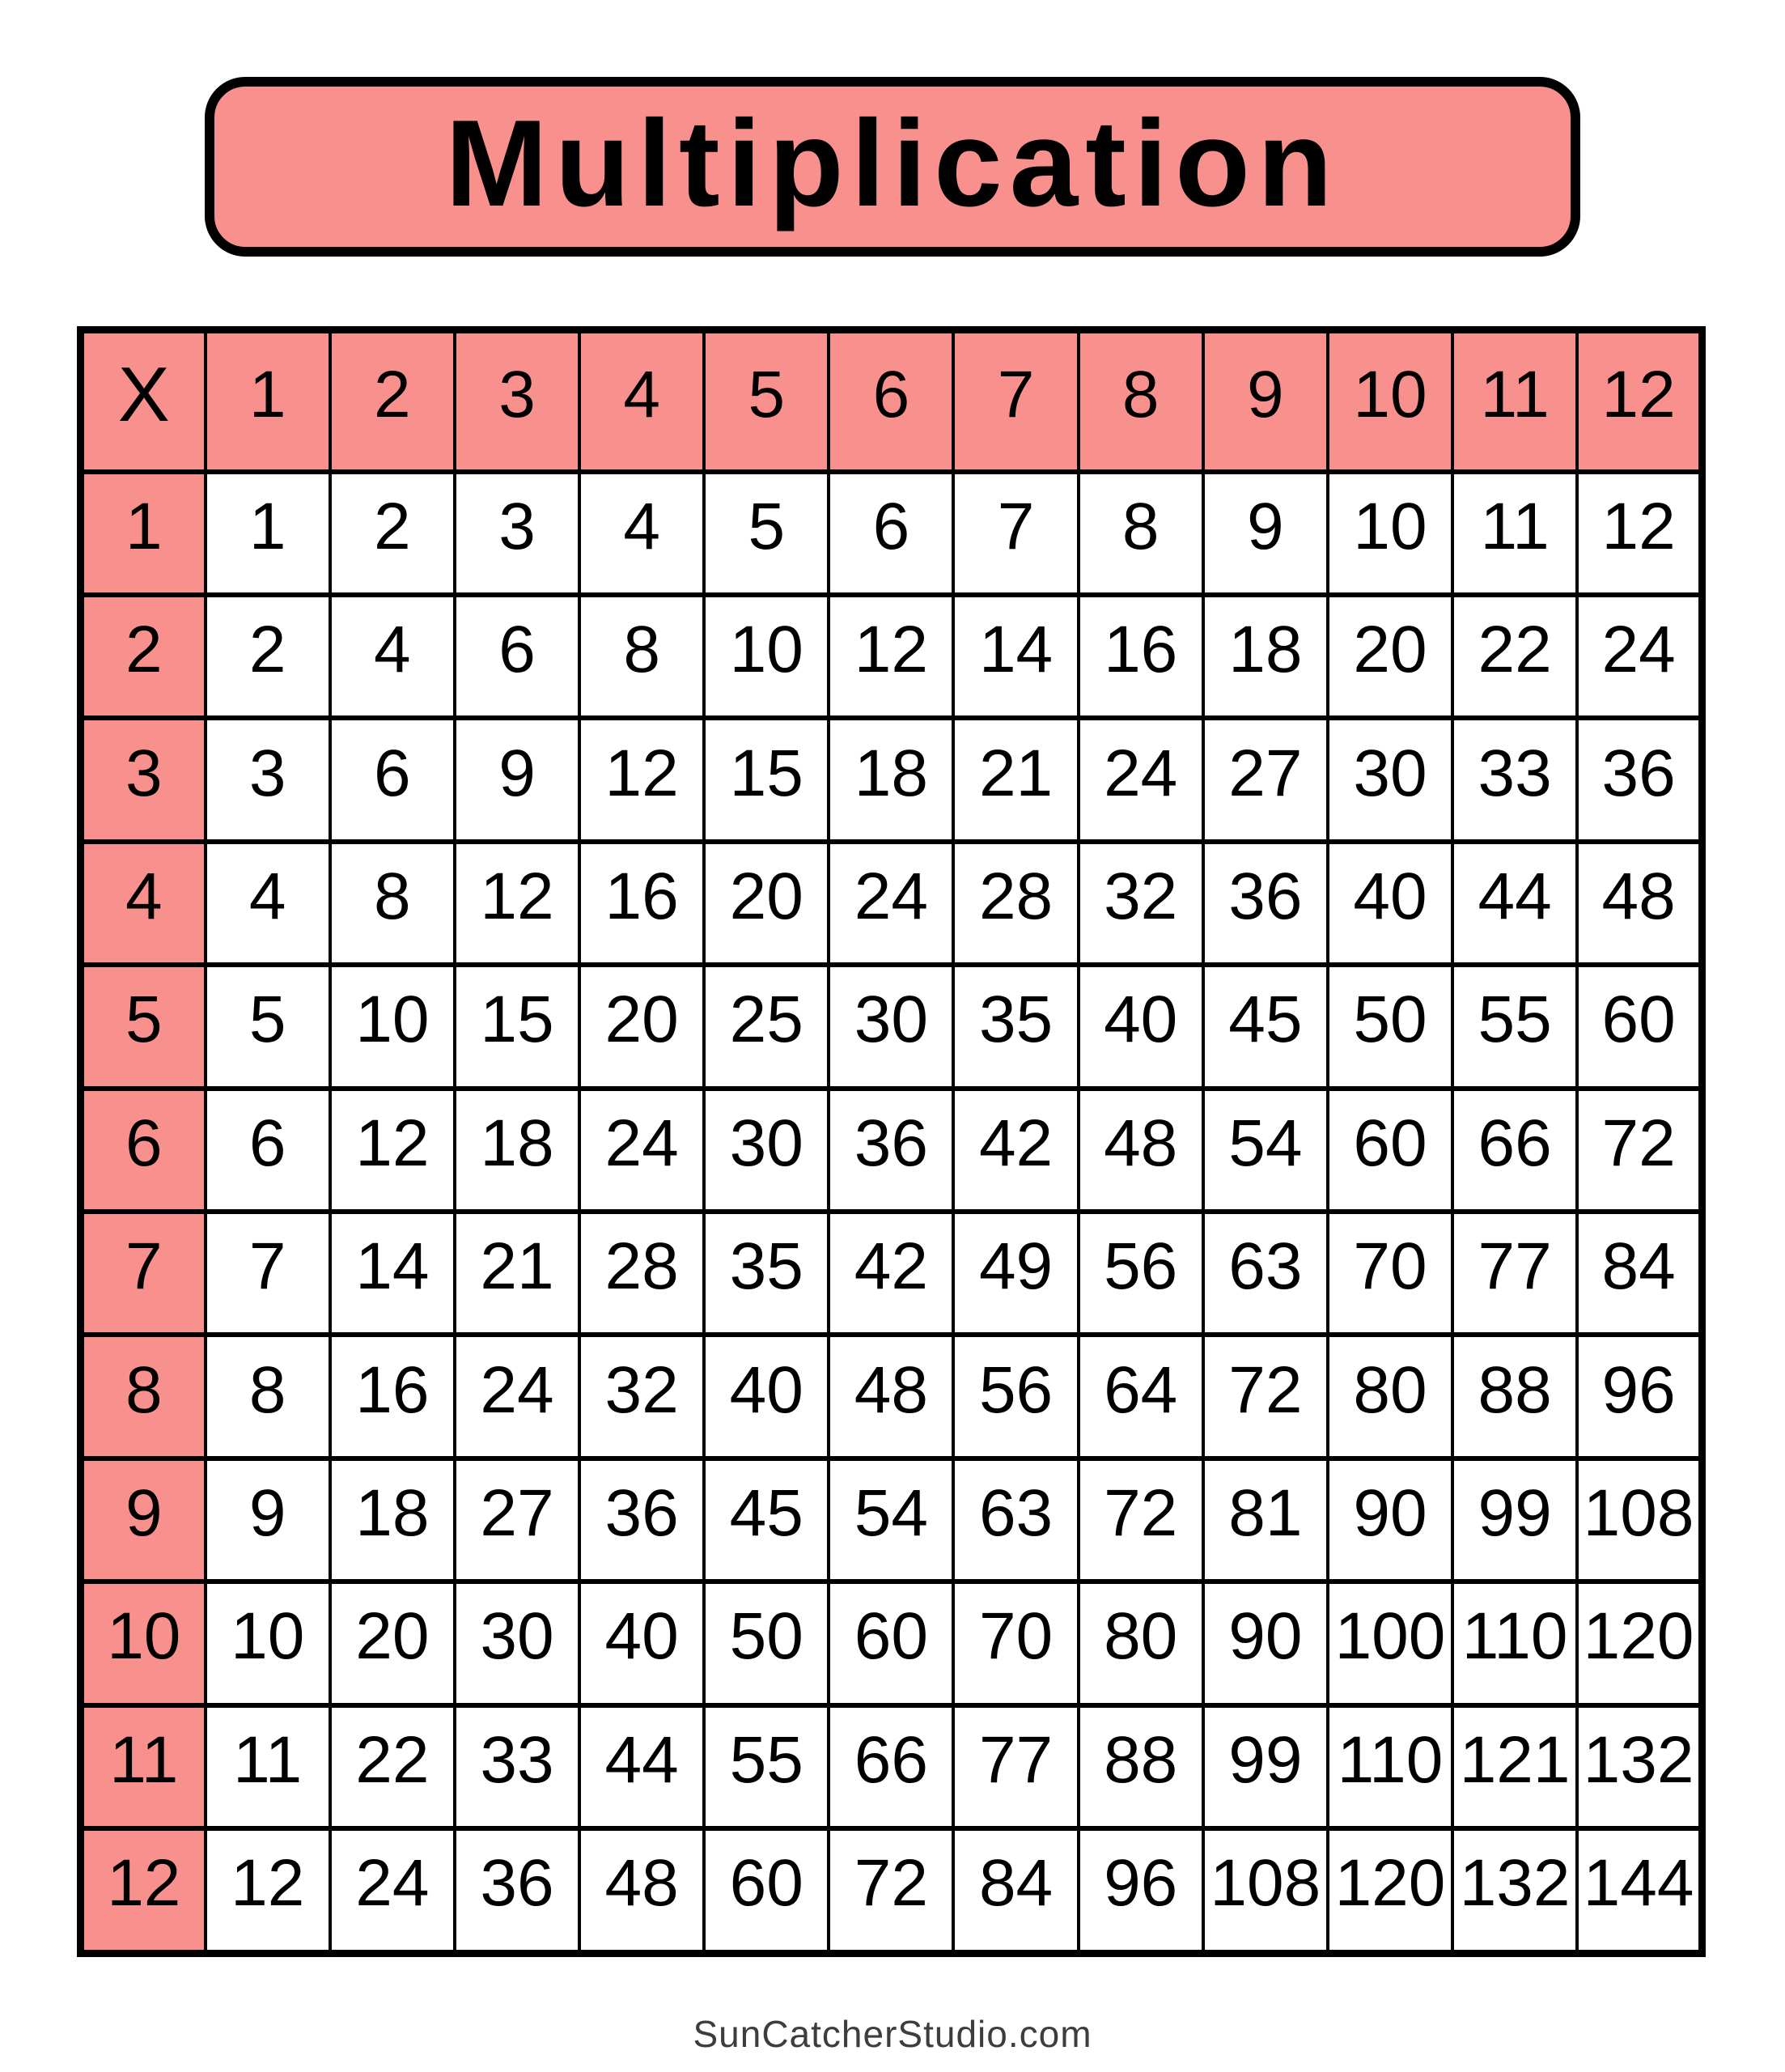 This screenshot has height=2072, width=1785. Describe the element at coordinates (1016, 1890) in the screenshot. I see `product-cell: 84` at that location.